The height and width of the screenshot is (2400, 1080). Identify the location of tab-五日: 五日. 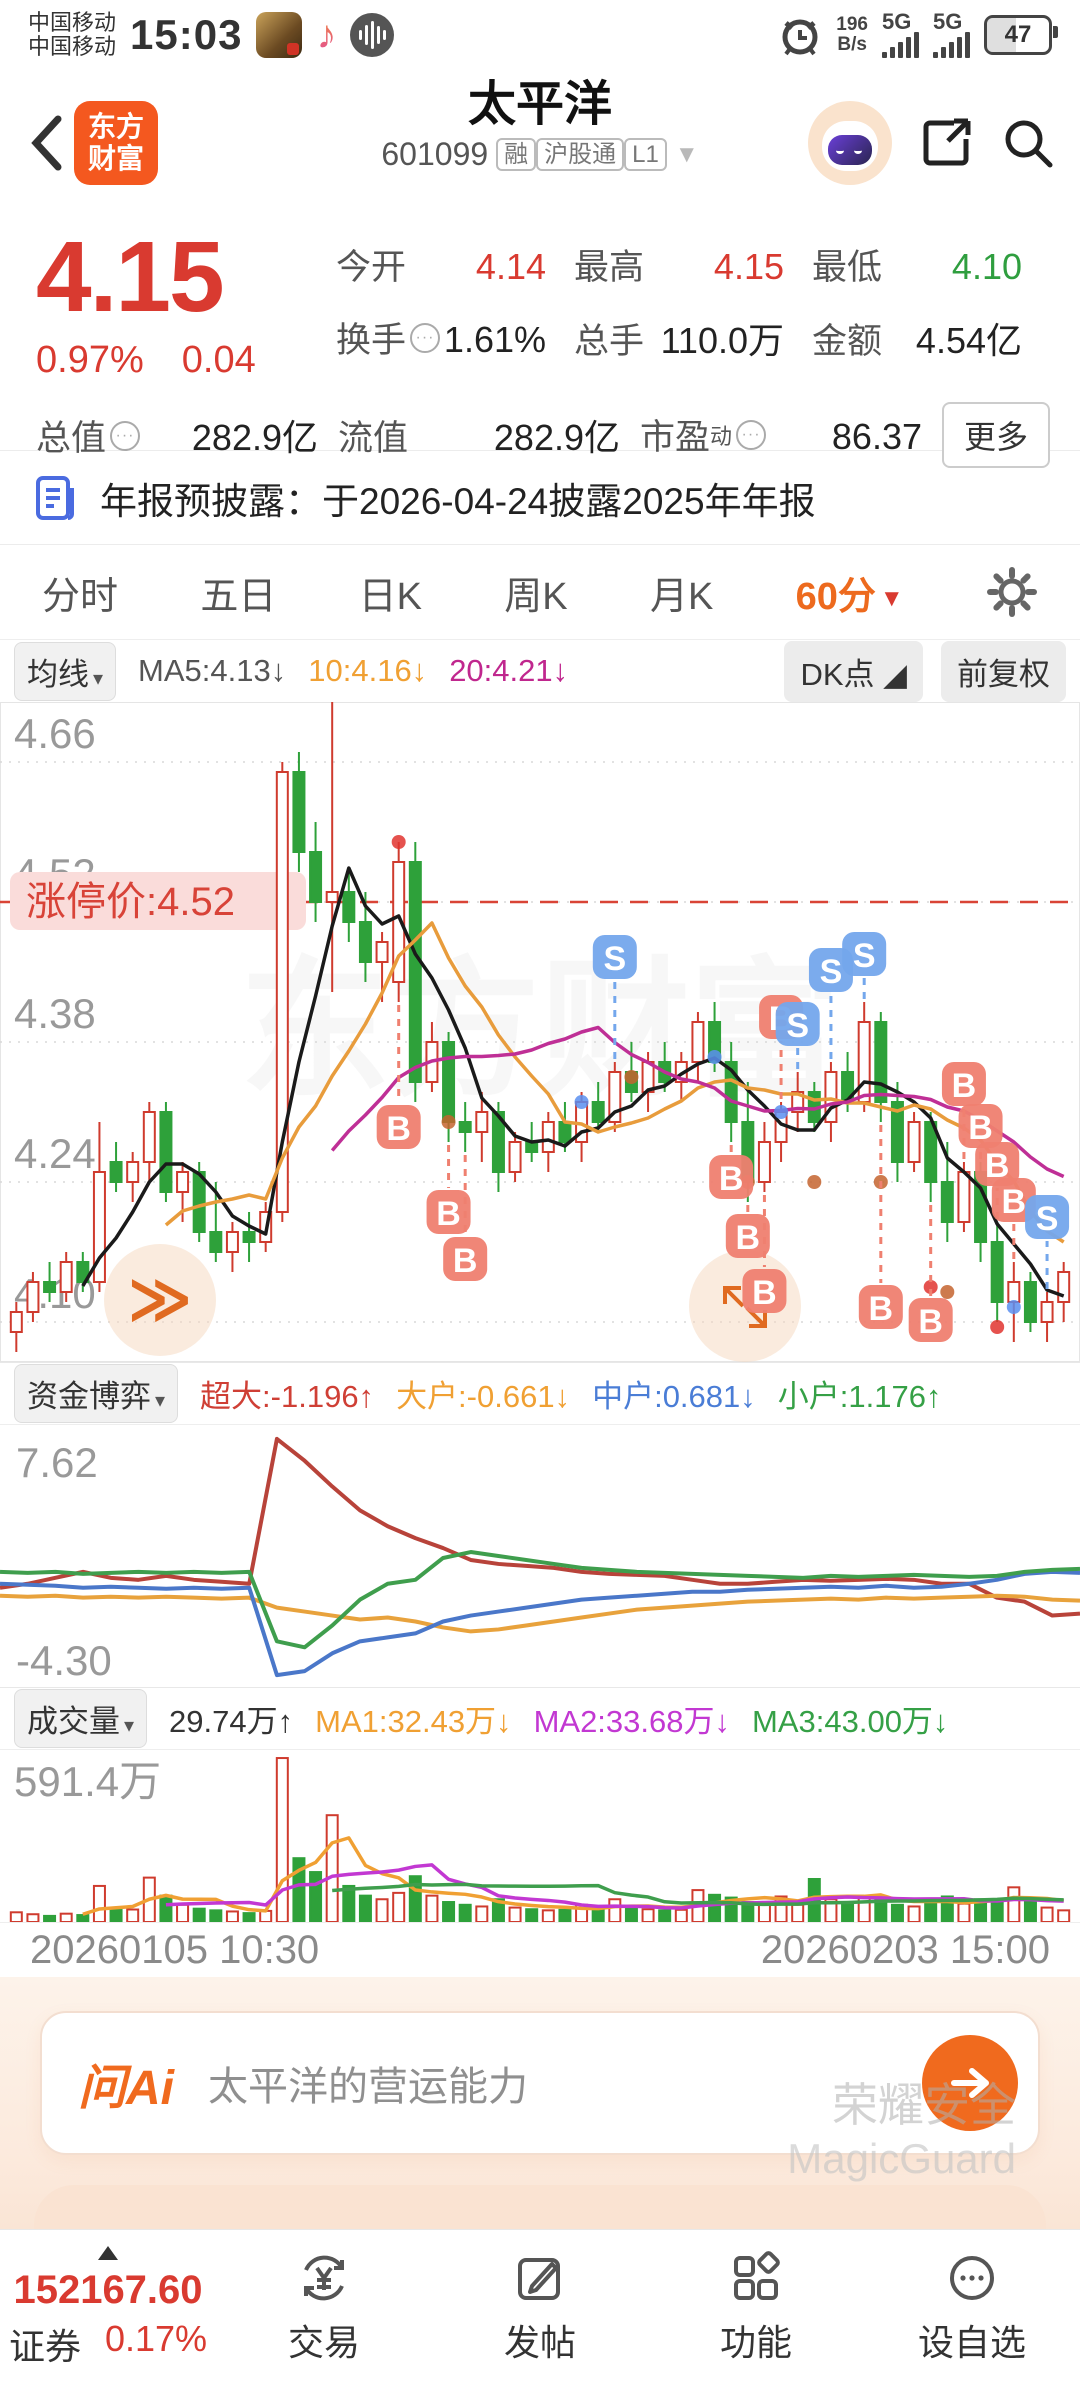
(238, 596).